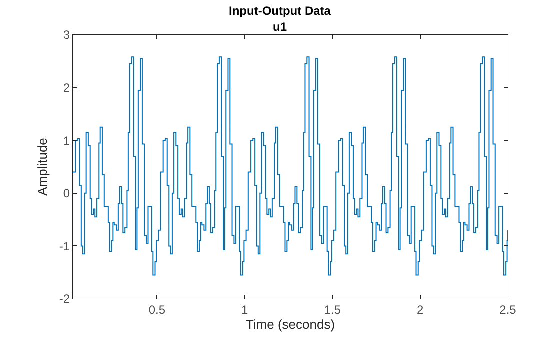 The height and width of the screenshot is (337, 560). What do you see at coordinates (333, 310) in the screenshot?
I see `x-tick-label: 1.5` at bounding box center [333, 310].